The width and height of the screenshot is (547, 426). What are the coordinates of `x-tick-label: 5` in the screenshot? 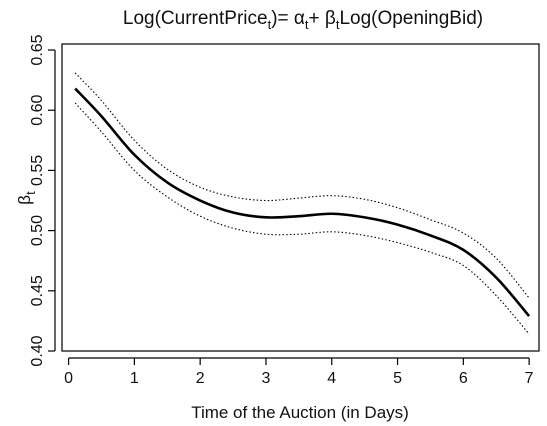 It's located at (397, 378).